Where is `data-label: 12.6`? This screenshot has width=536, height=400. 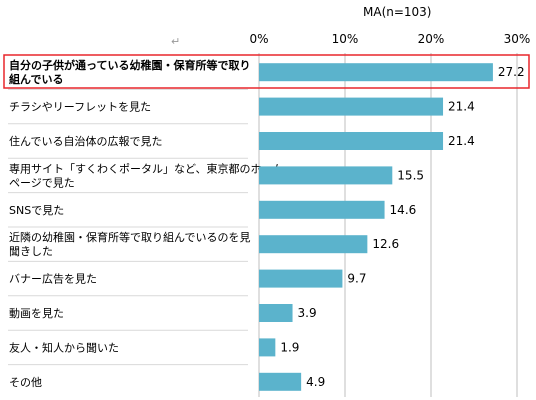
data-label: 12.6 is located at coordinates (385, 244).